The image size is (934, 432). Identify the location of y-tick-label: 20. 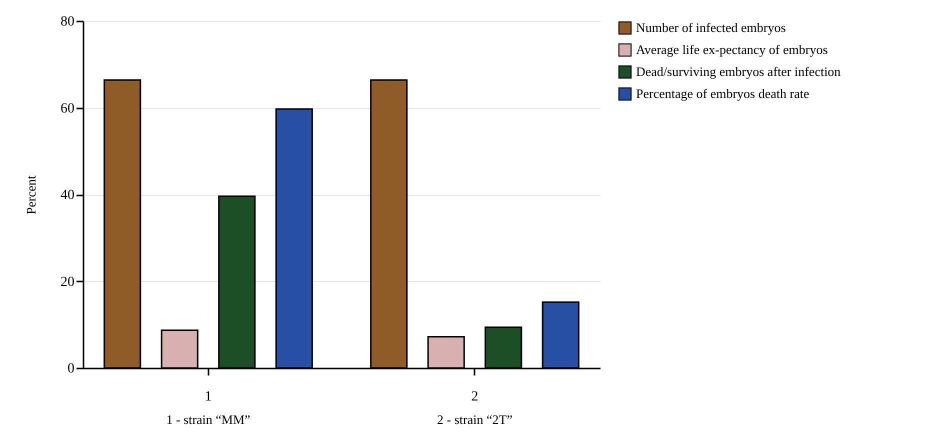
(67, 282).